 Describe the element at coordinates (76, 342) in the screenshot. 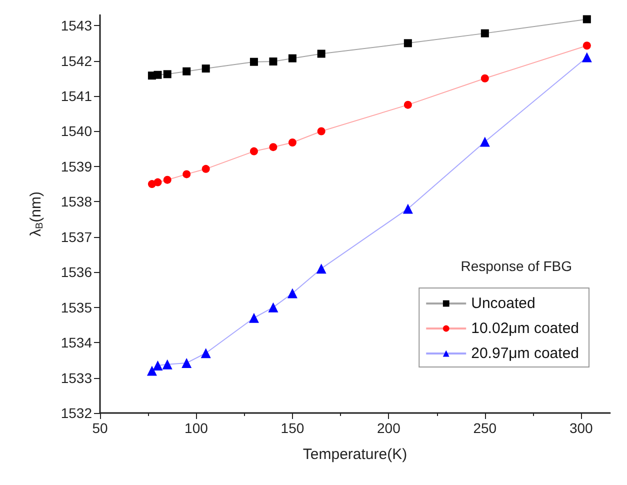

I see `y-tick-label: 1534` at that location.